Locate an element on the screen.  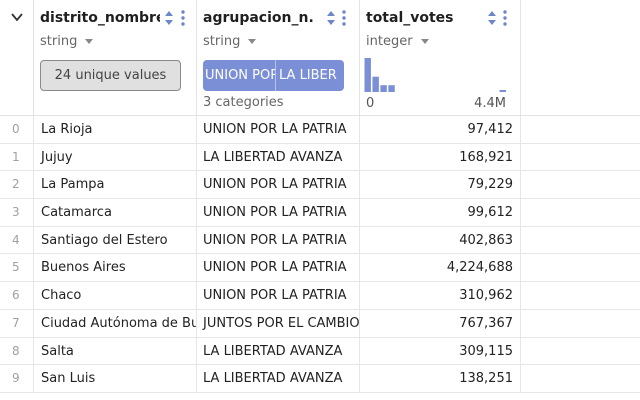
table-row: 9 San Luis LA LIBERTAD AVANZA 138,251 is located at coordinates (320, 379).